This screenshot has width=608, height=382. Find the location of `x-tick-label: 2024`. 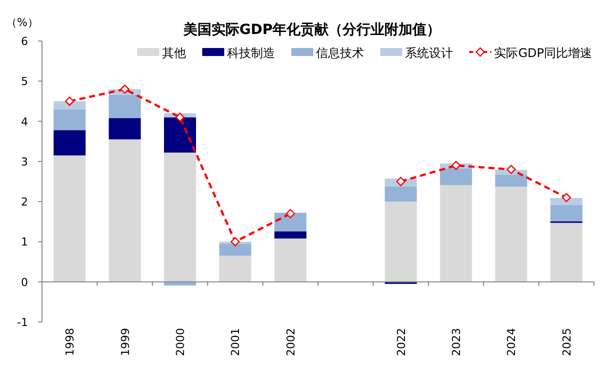

x-tick-label: 2024 is located at coordinates (511, 342).